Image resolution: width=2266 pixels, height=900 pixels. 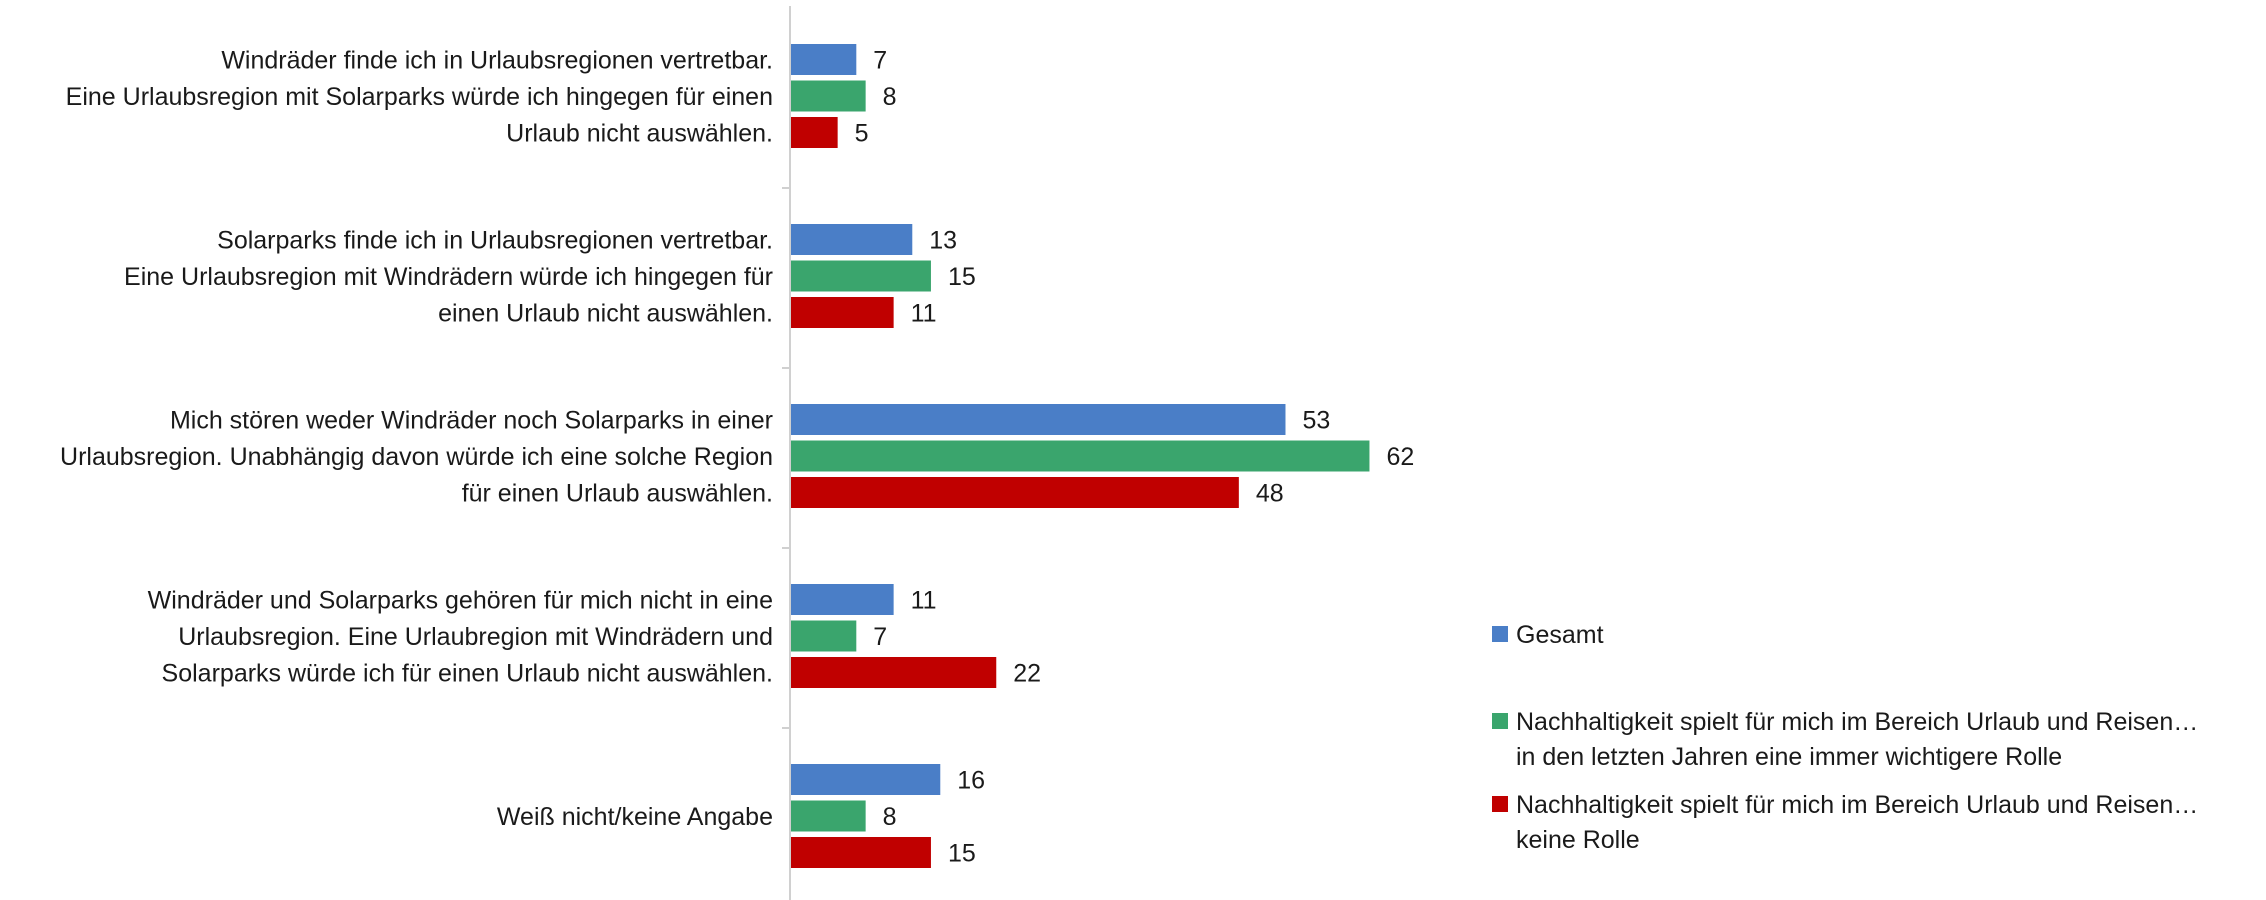 What do you see at coordinates (635, 817) in the screenshot?
I see `category-label: Weiß nicht/keine Angabe` at bounding box center [635, 817].